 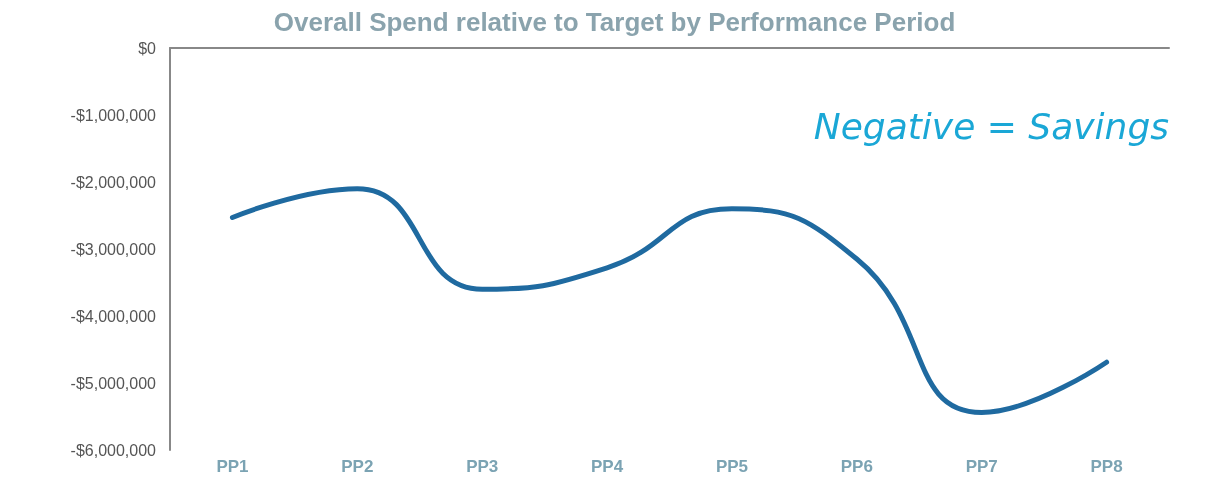 I want to click on x-tick-label: PP5, so click(x=732, y=466).